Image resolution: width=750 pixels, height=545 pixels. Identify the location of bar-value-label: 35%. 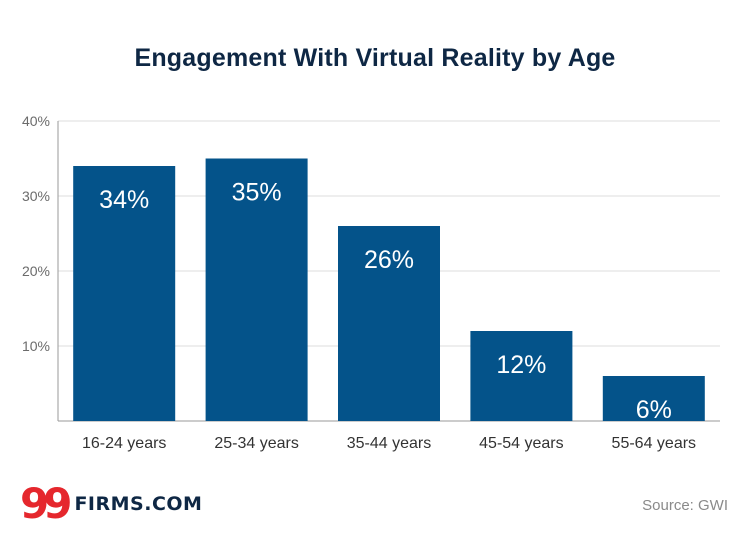
(257, 193).